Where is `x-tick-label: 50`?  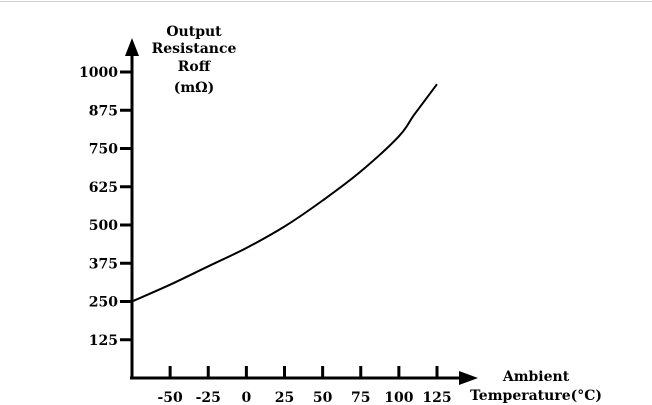 x-tick-label: 50 is located at coordinates (323, 397).